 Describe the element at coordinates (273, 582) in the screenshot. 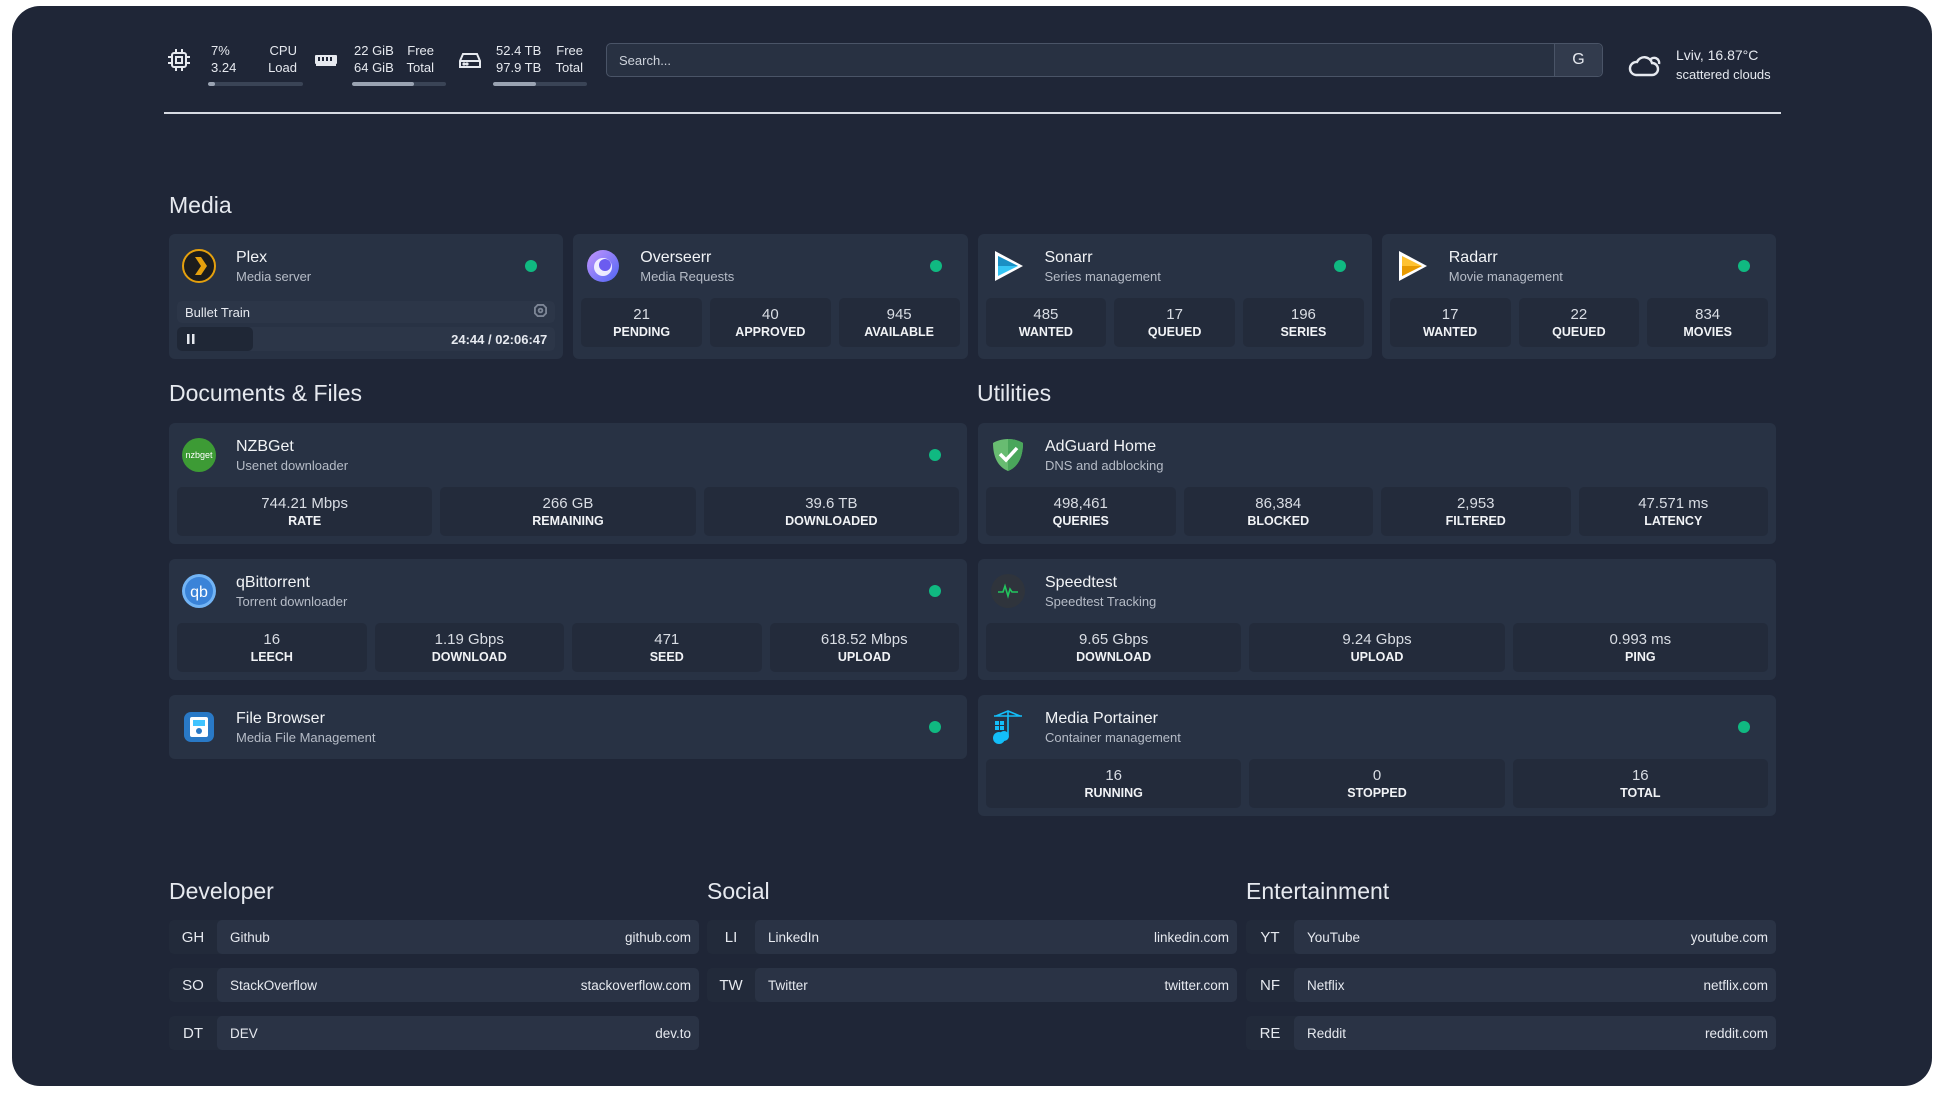

I see `service-name: qBittorrent` at that location.